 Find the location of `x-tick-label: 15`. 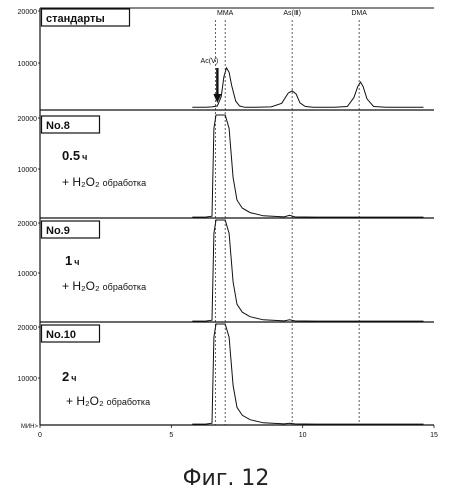

x-tick-label: 15 is located at coordinates (434, 435).